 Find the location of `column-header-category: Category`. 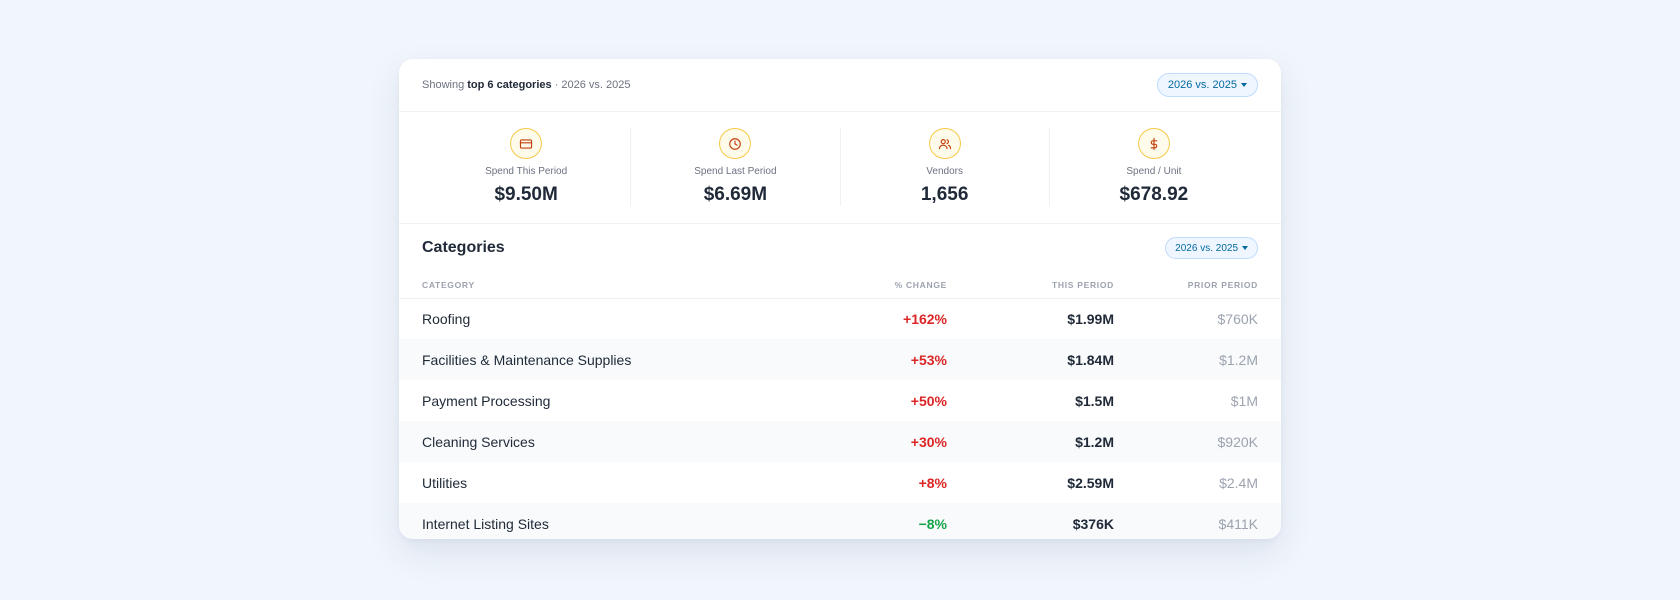

column-header-category: Category is located at coordinates (593, 285).